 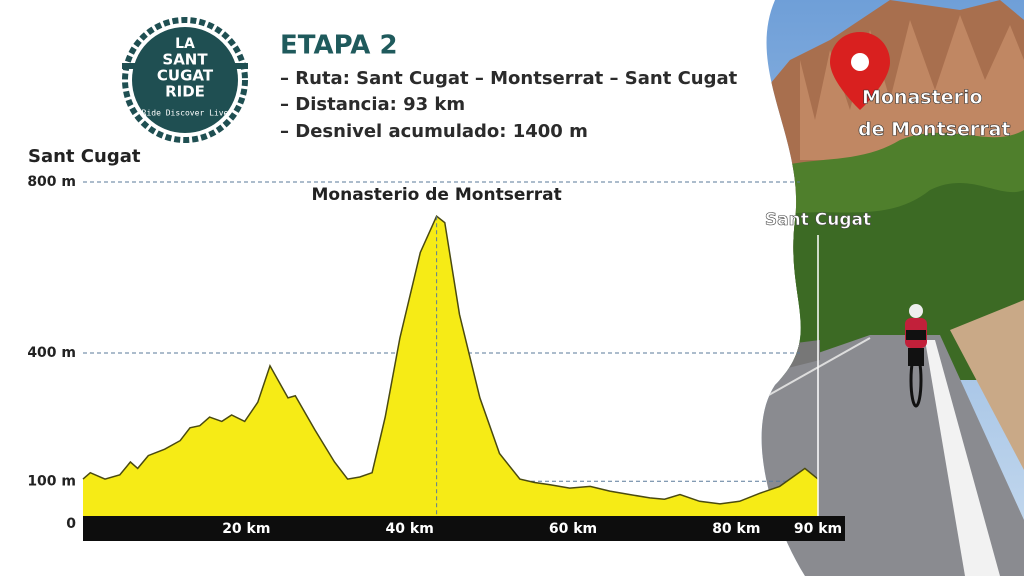 I want to click on stage-title: ETAPA 2, so click(x=339, y=46).